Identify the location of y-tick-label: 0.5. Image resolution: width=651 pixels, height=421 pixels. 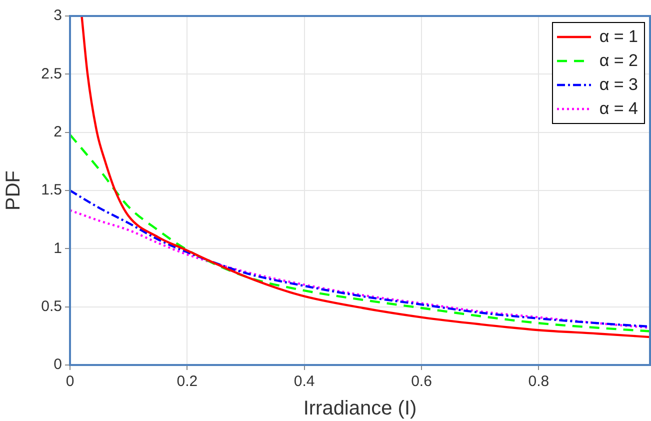
(51, 306).